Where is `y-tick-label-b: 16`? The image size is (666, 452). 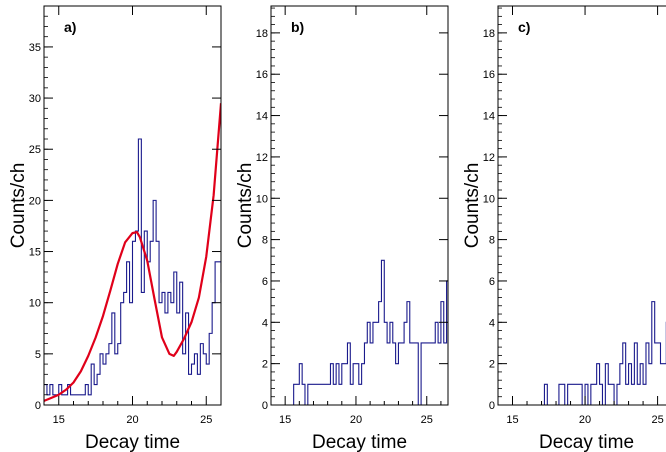
y-tick-label-b: 16 is located at coordinates (262, 75).